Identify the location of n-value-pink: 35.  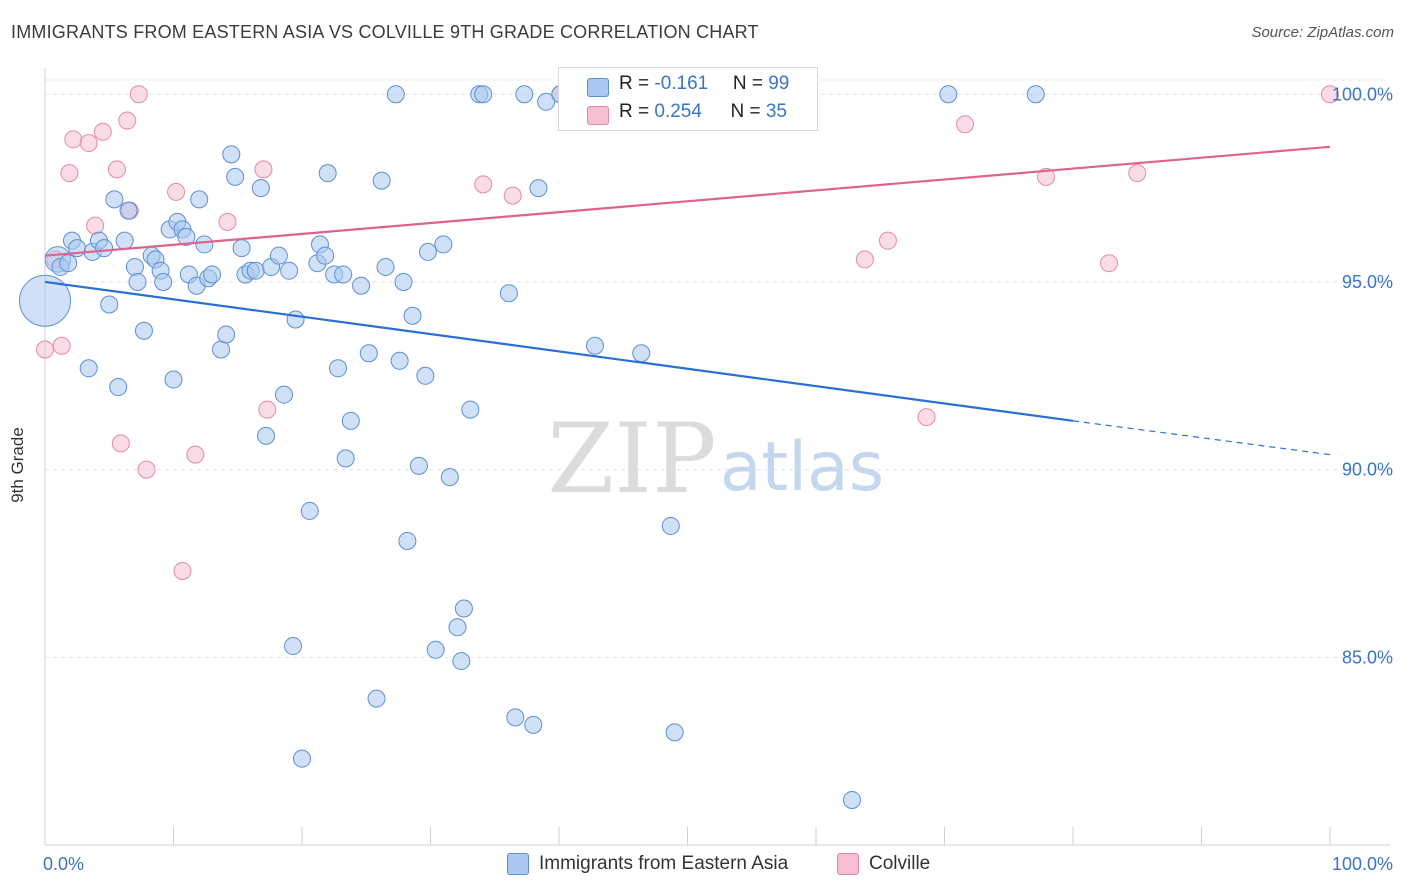
(776, 111).